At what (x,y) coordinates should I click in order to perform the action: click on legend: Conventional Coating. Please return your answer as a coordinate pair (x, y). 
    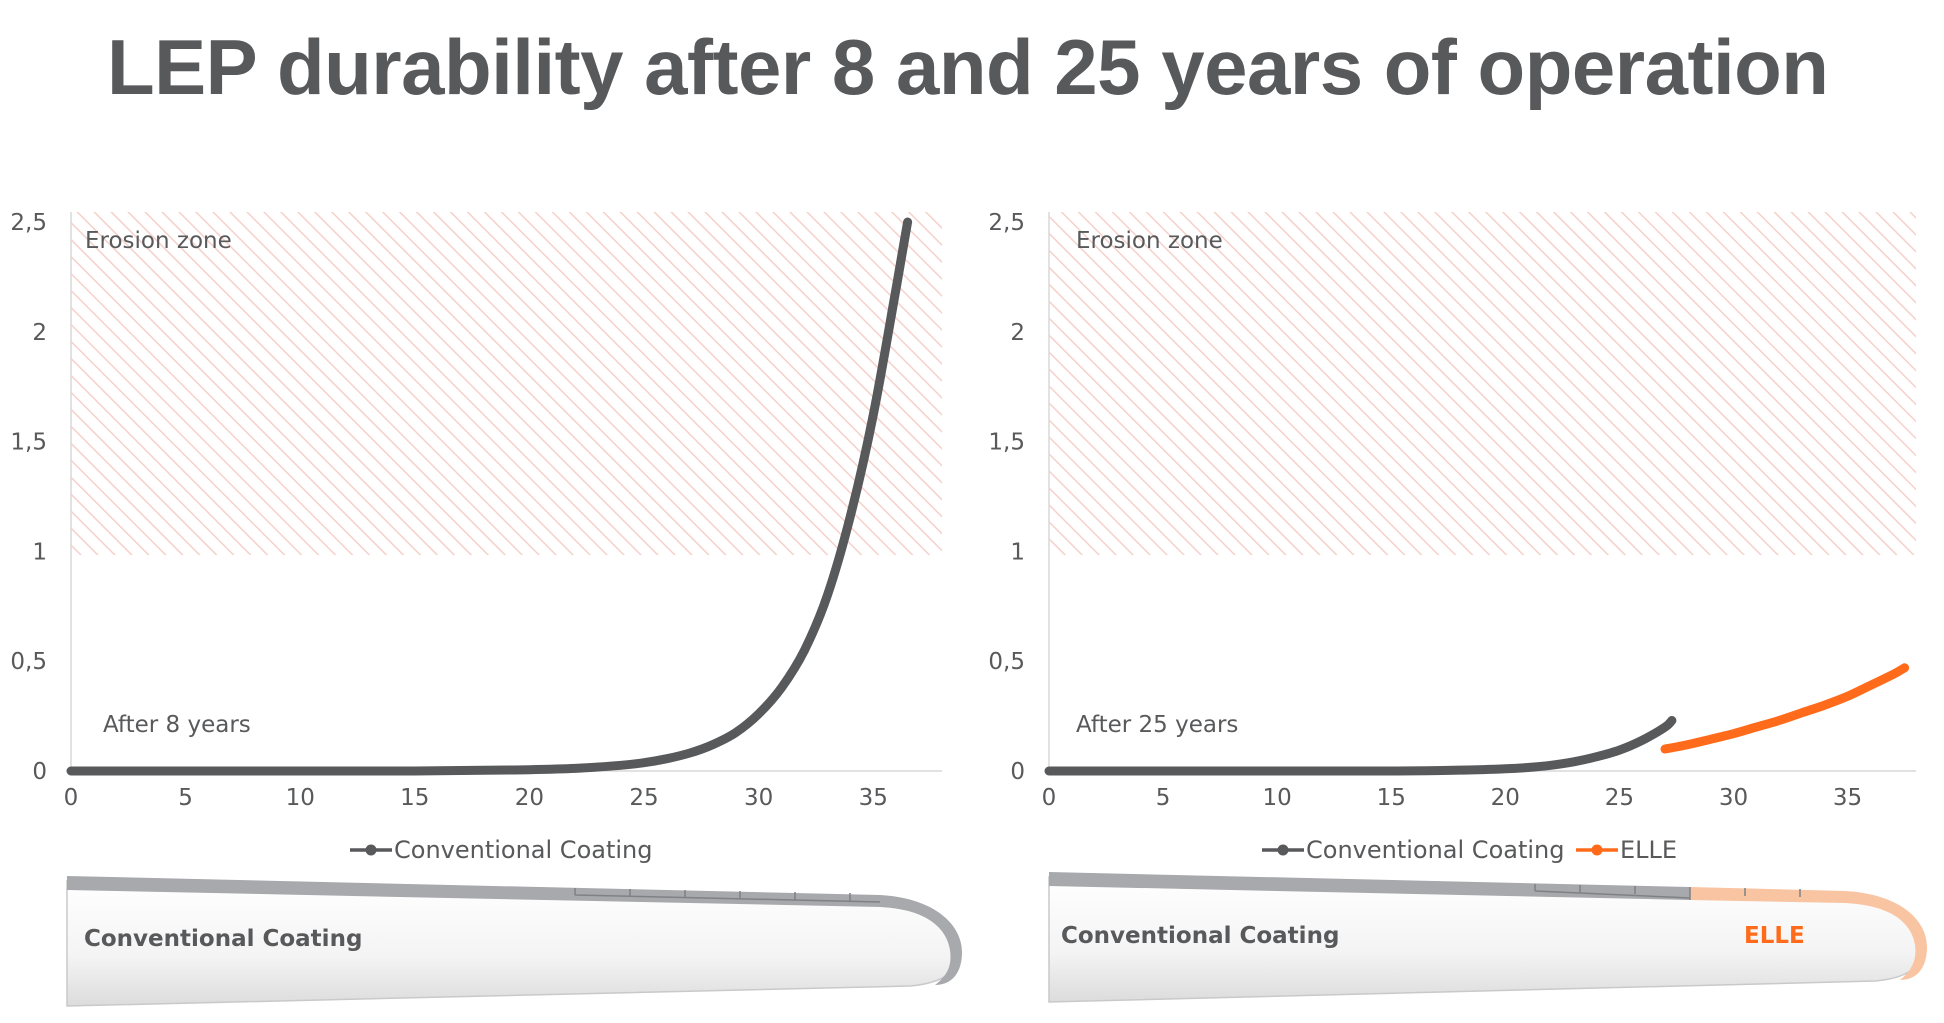
    Looking at the image, I should click on (501, 850).